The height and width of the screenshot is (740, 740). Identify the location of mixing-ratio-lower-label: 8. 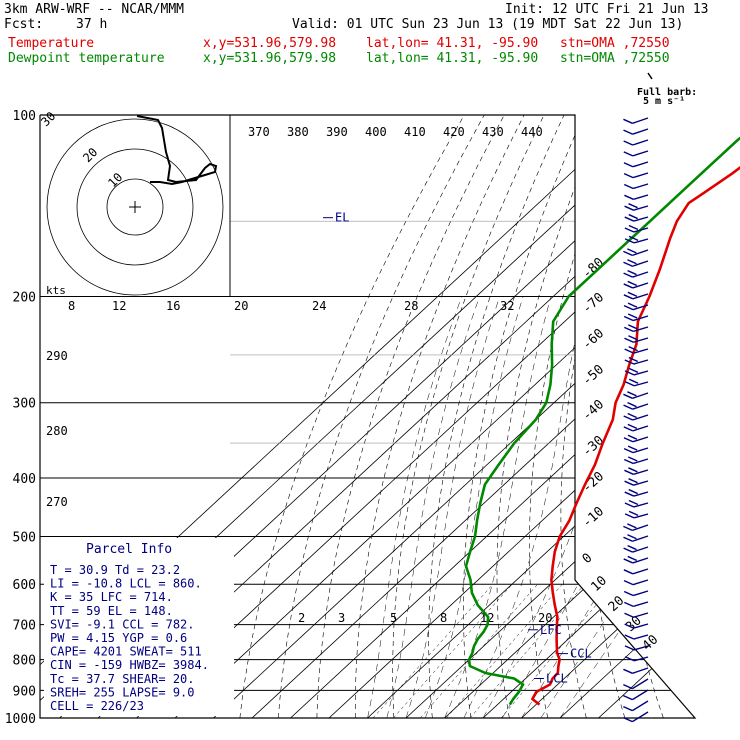
(443, 618).